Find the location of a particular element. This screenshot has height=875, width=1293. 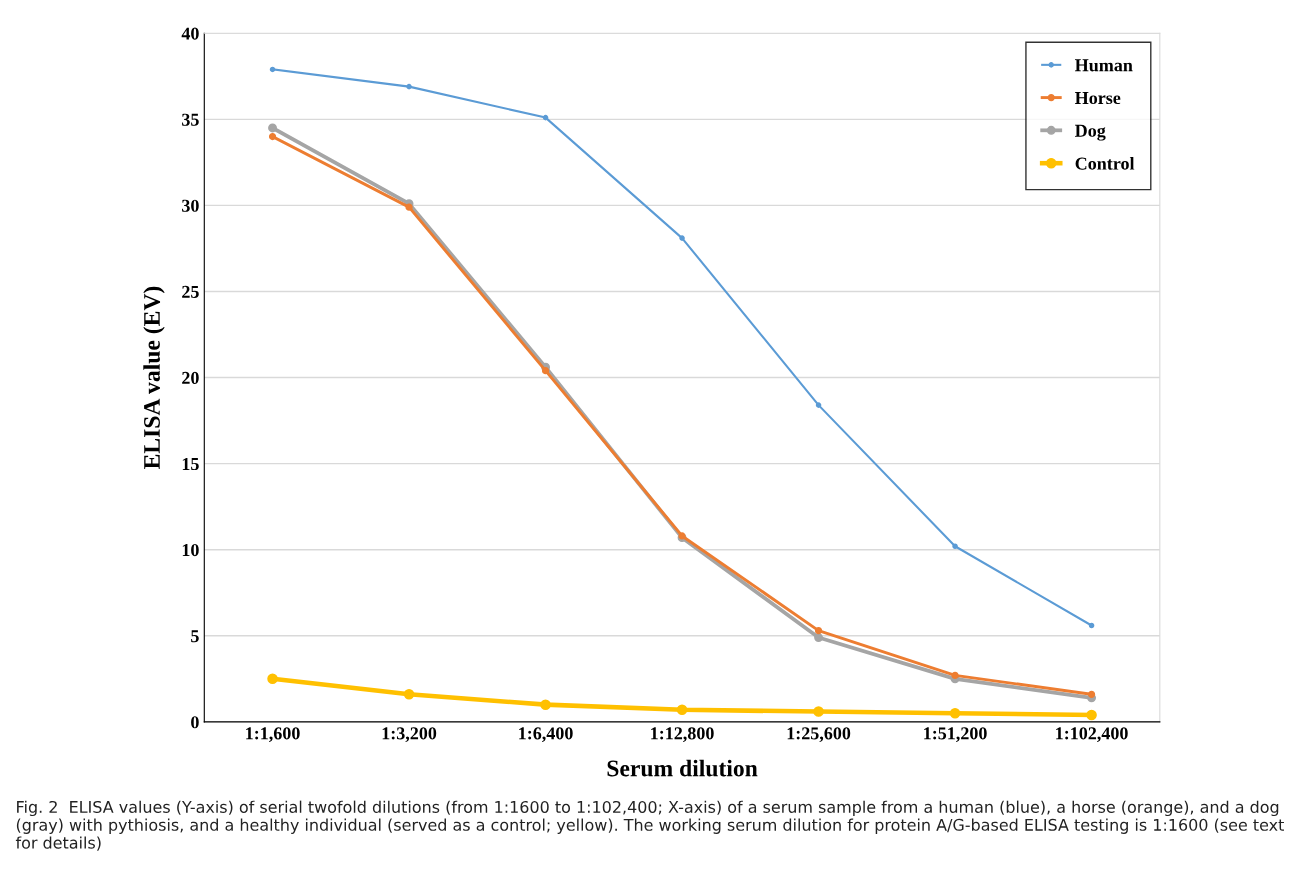

legend-label: Horse is located at coordinates (1097, 98).